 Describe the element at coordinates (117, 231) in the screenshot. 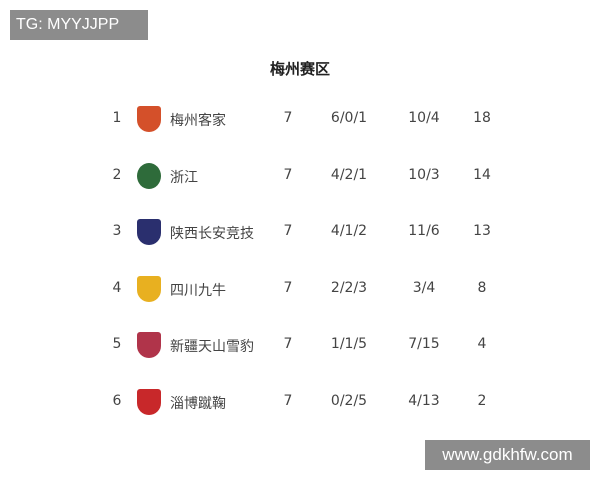

I see `rank: 3` at that location.